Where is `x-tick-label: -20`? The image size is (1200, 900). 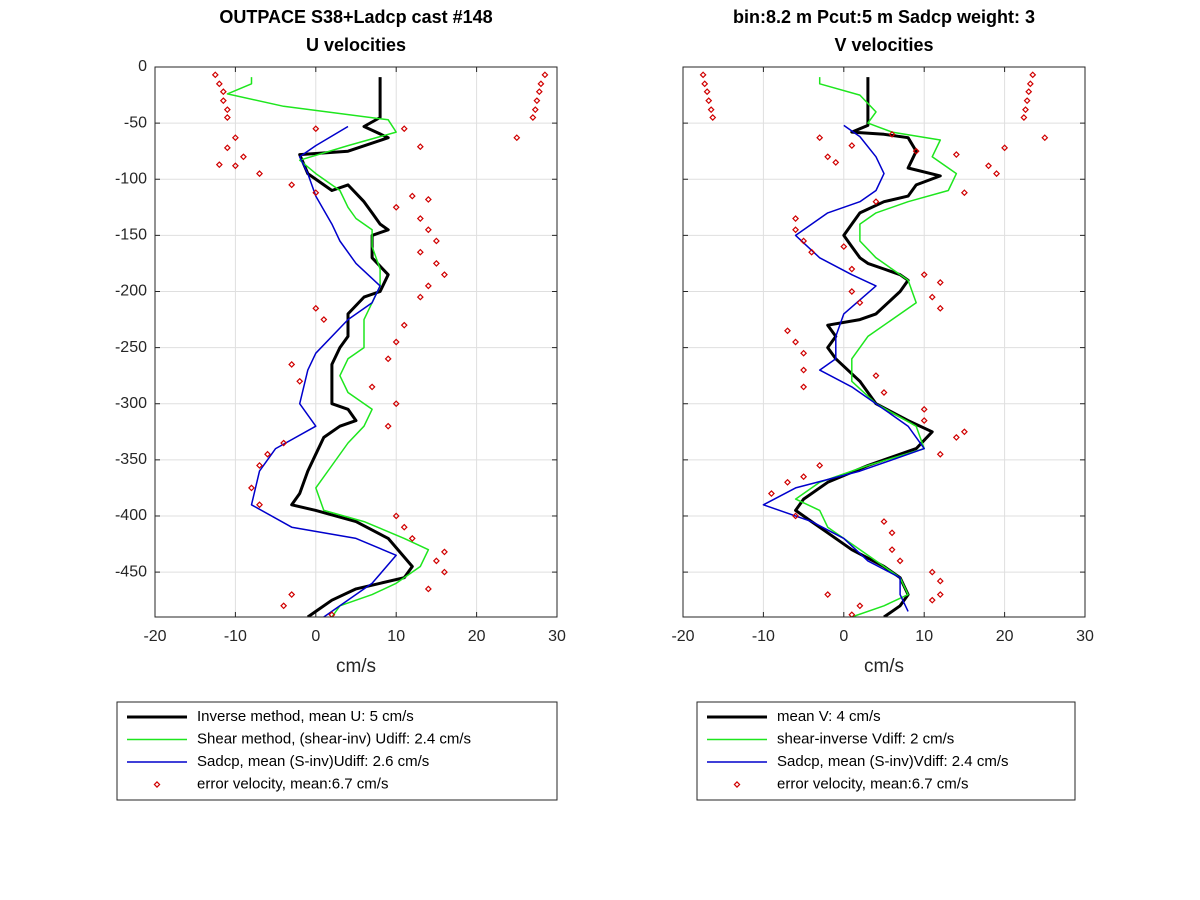
x-tick-label: -20 is located at coordinates (682, 636).